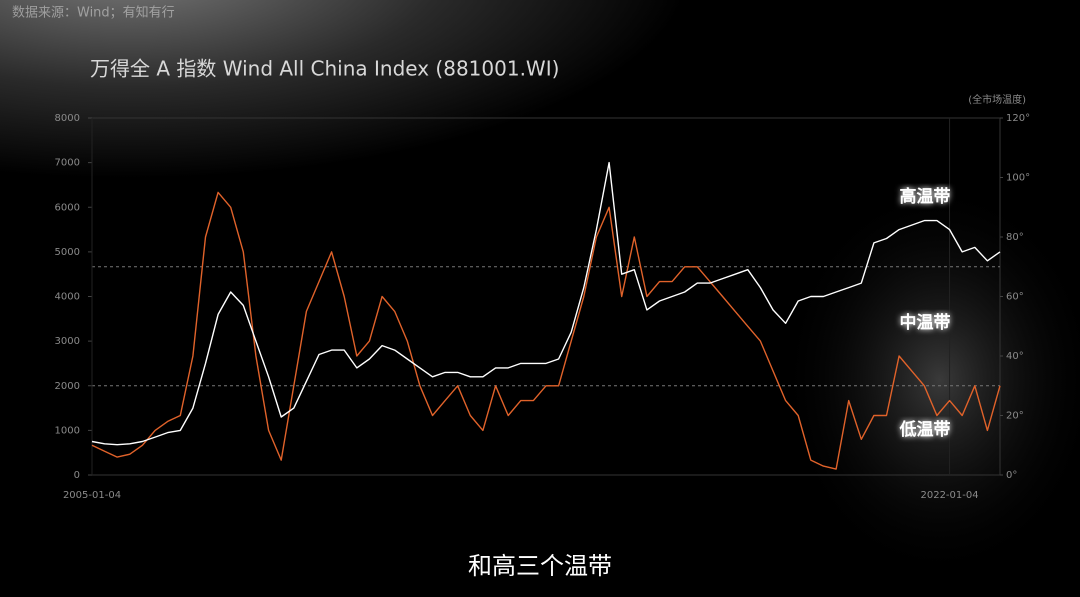 This screenshot has height=597, width=1080. What do you see at coordinates (67, 118) in the screenshot?
I see `y-tick-label: 8000` at bounding box center [67, 118].